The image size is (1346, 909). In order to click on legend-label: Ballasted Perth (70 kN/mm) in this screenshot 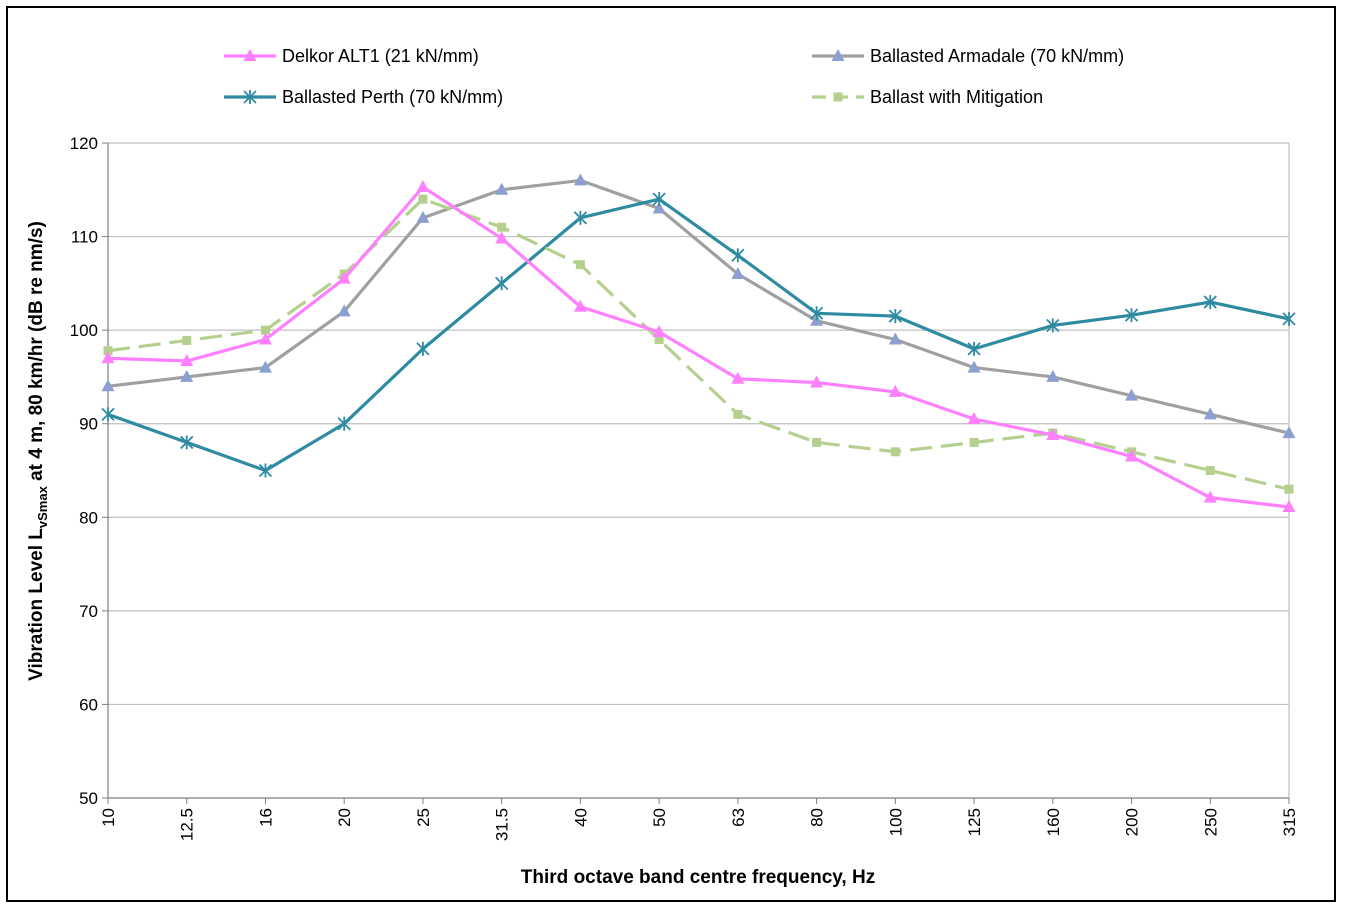, I will do `click(392, 97)`.